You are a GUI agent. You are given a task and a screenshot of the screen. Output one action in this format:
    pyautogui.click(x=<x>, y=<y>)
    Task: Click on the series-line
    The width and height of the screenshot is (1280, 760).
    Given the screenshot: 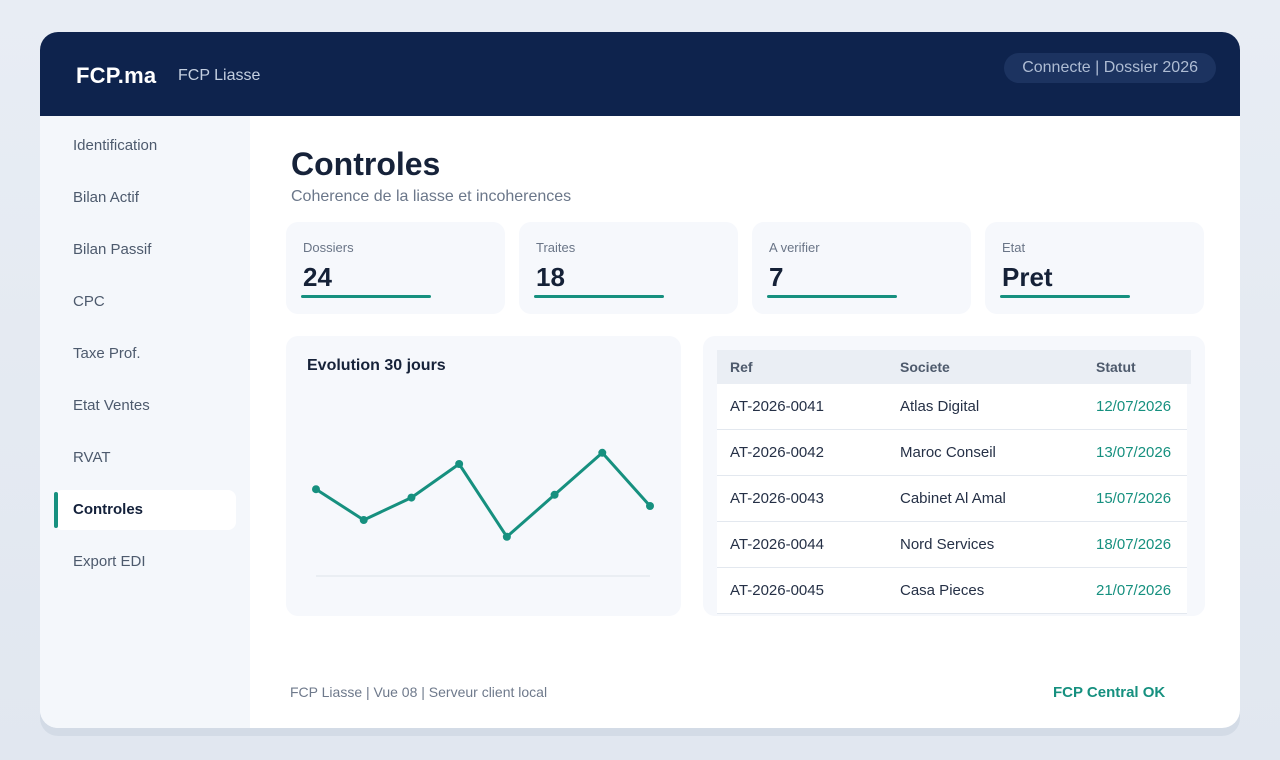 What is the action you would take?
    pyautogui.click(x=483, y=495)
    